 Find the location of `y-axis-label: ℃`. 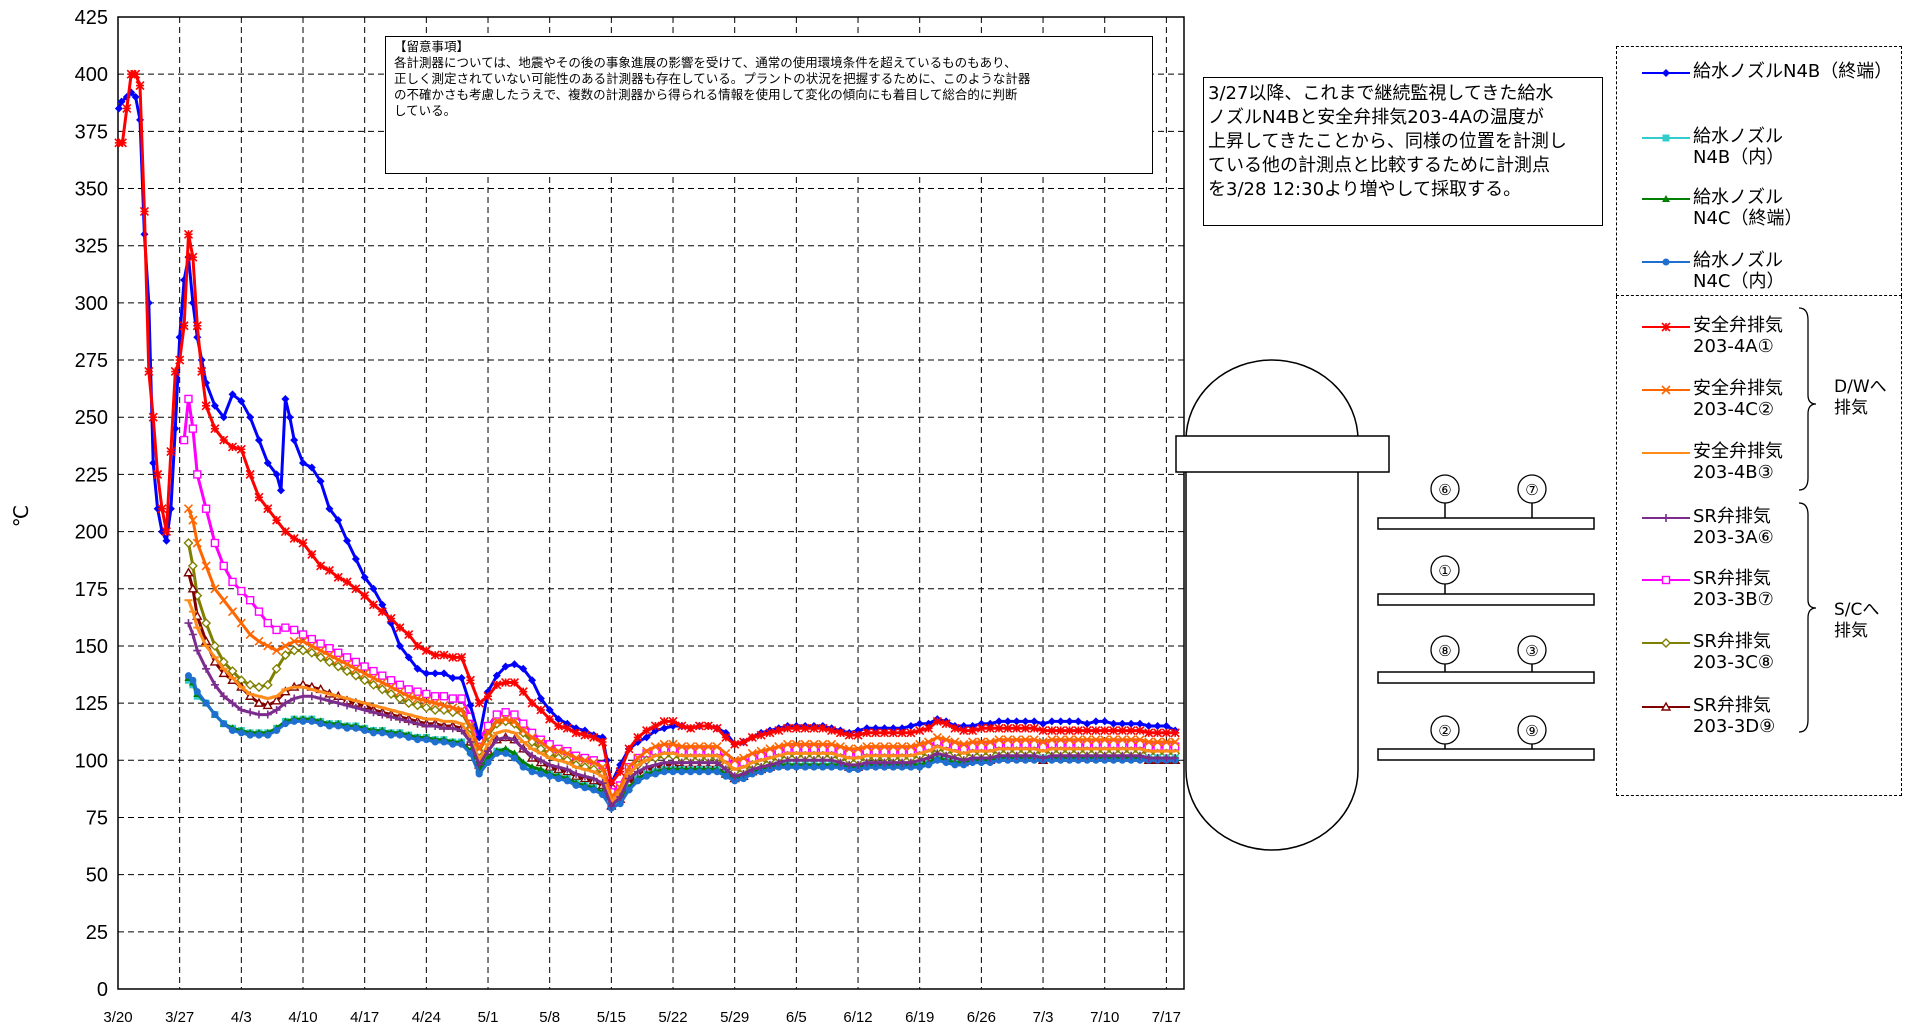

y-axis-label: ℃ is located at coordinates (22, 516).